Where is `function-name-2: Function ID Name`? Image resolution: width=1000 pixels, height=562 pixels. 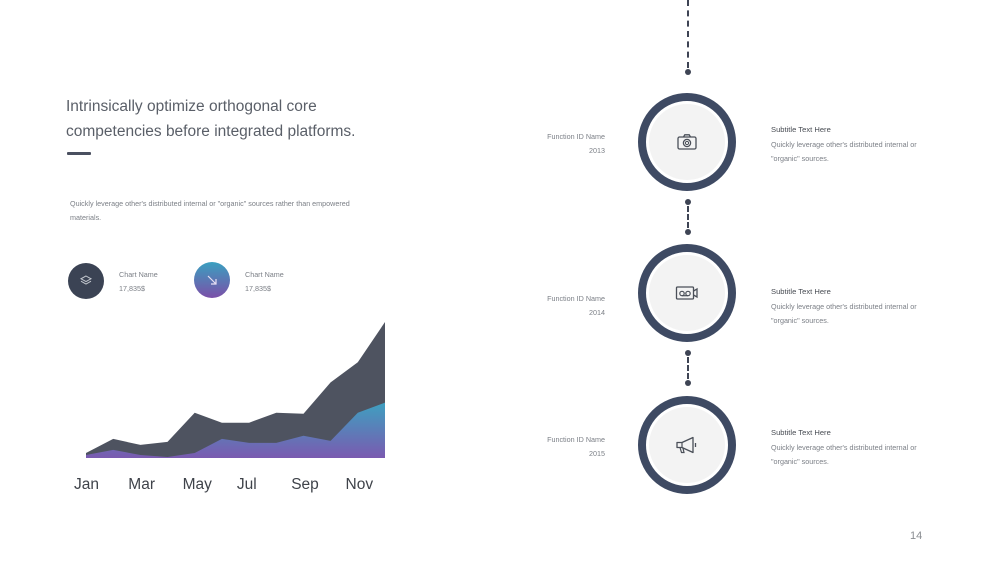 function-name-2: Function ID Name is located at coordinates (576, 298).